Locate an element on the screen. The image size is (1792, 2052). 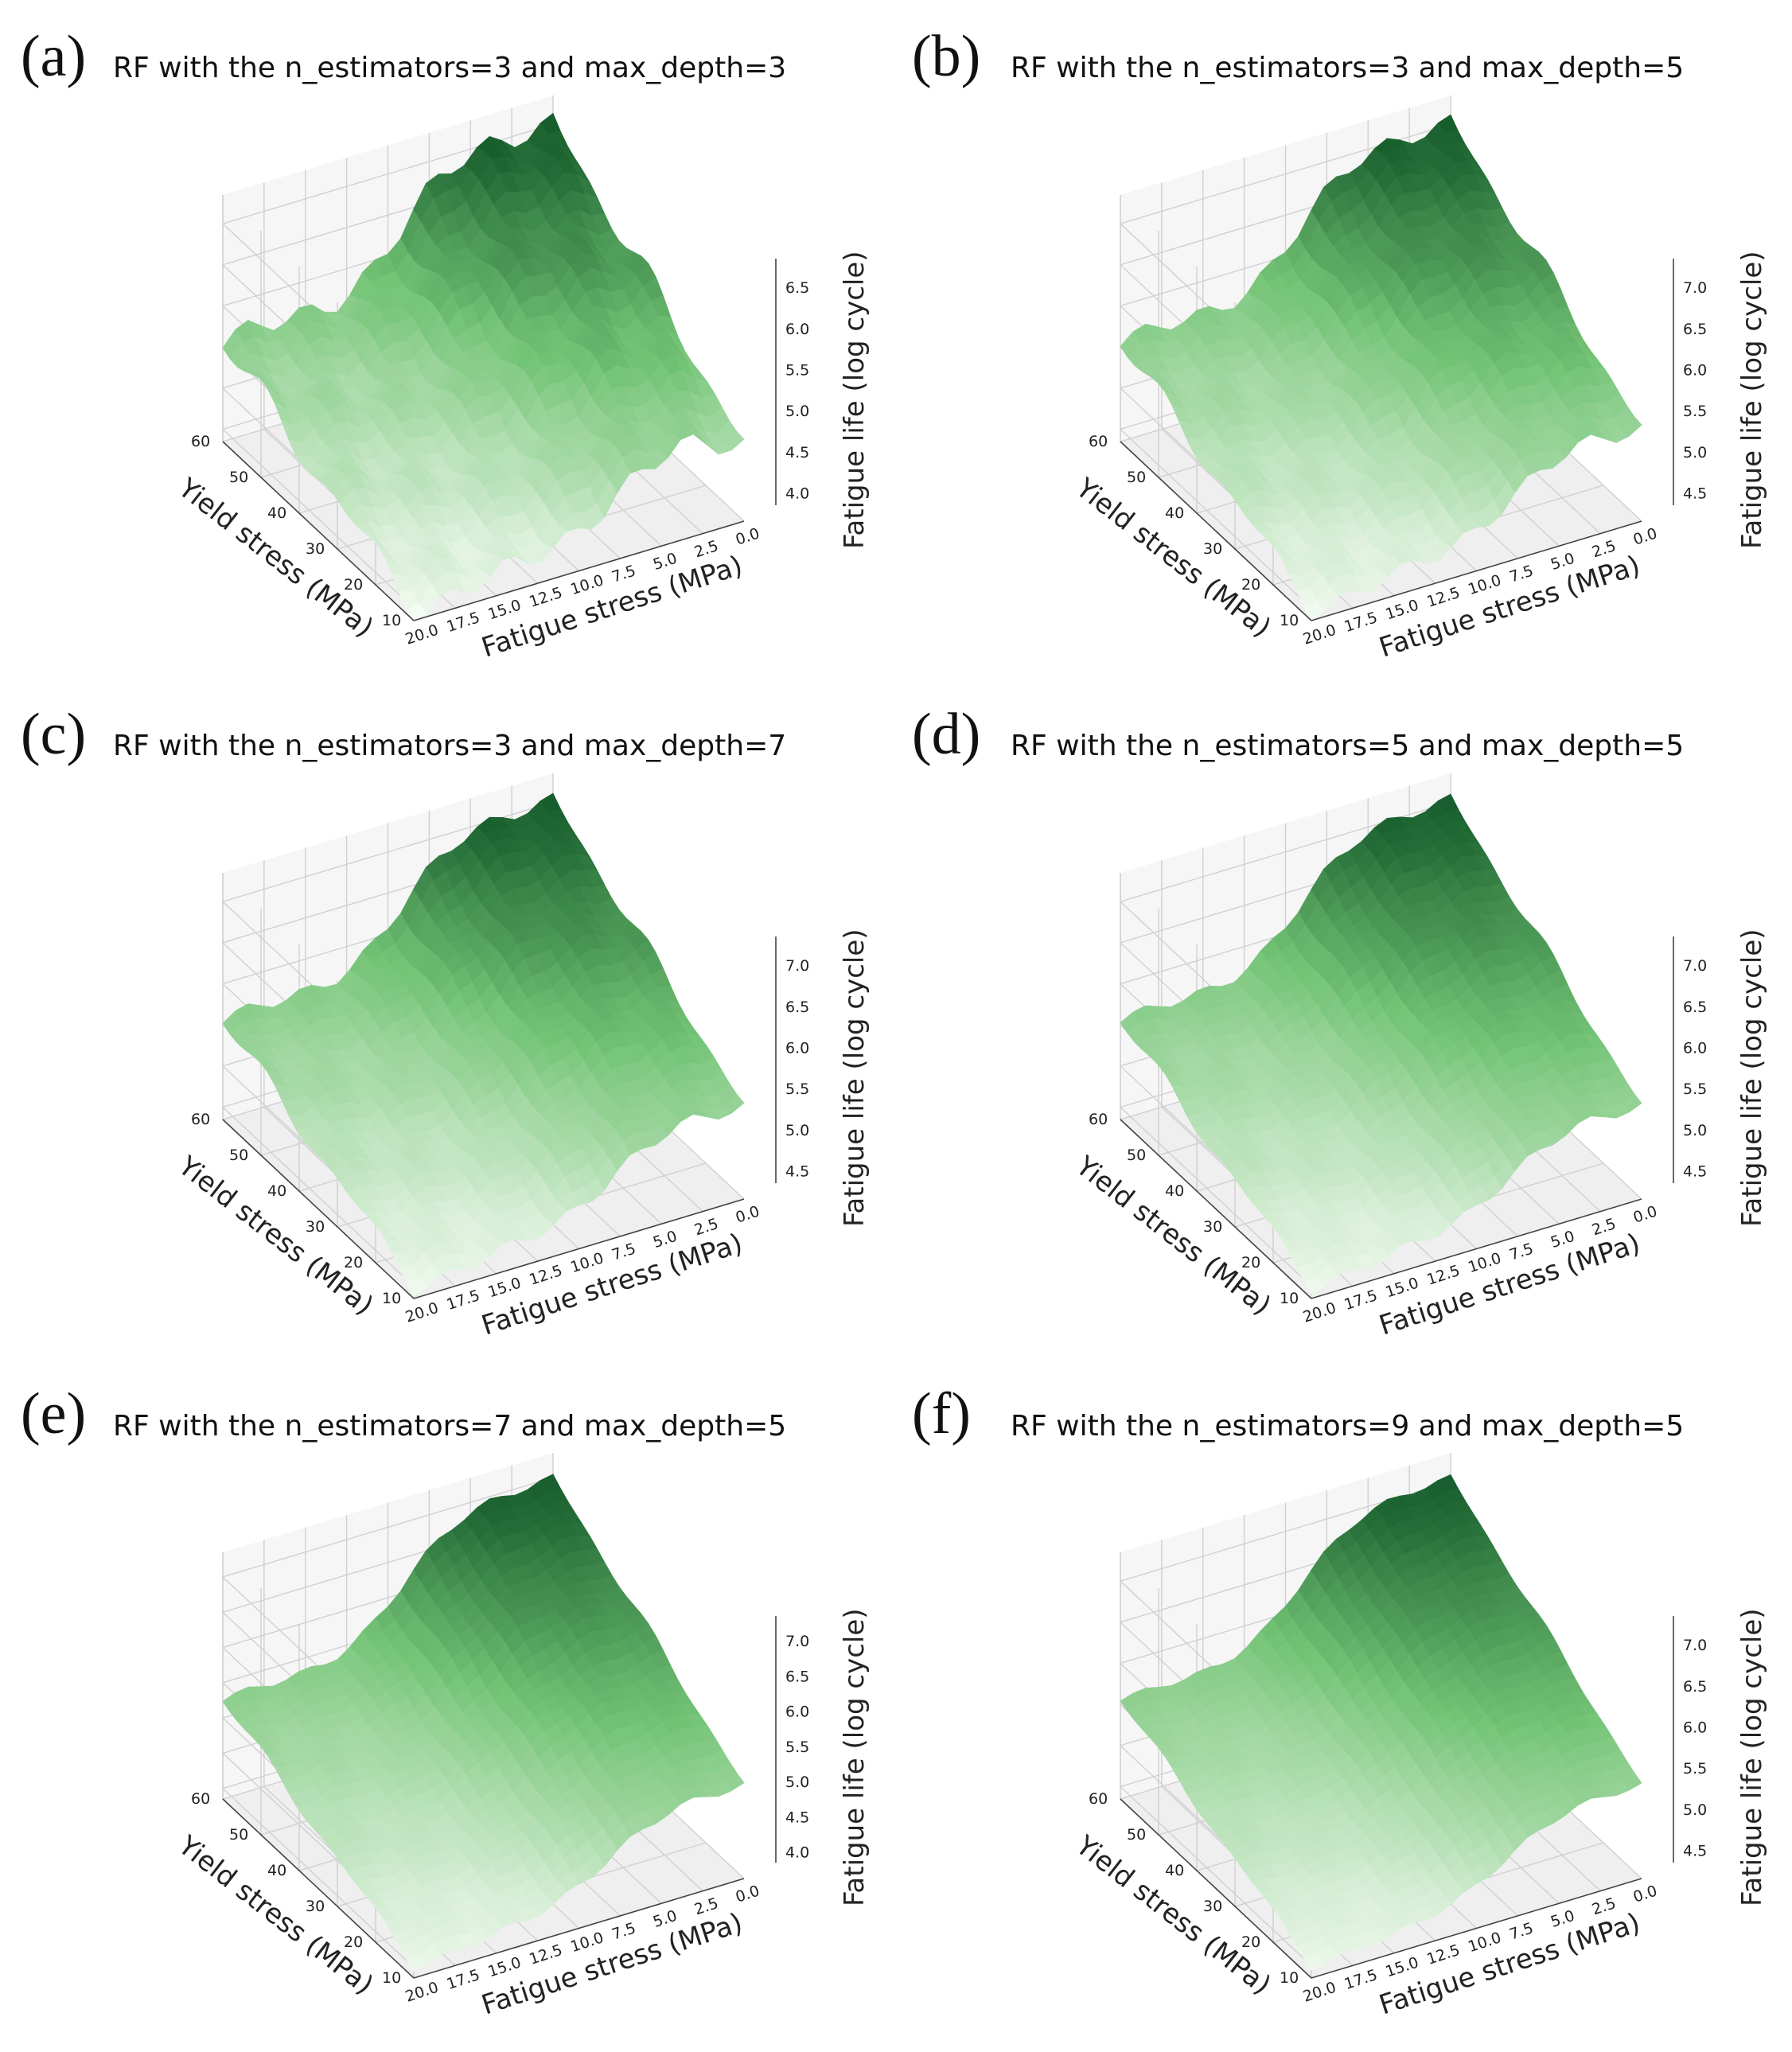
panel-letter-a: (a) is located at coordinates (54, 56).